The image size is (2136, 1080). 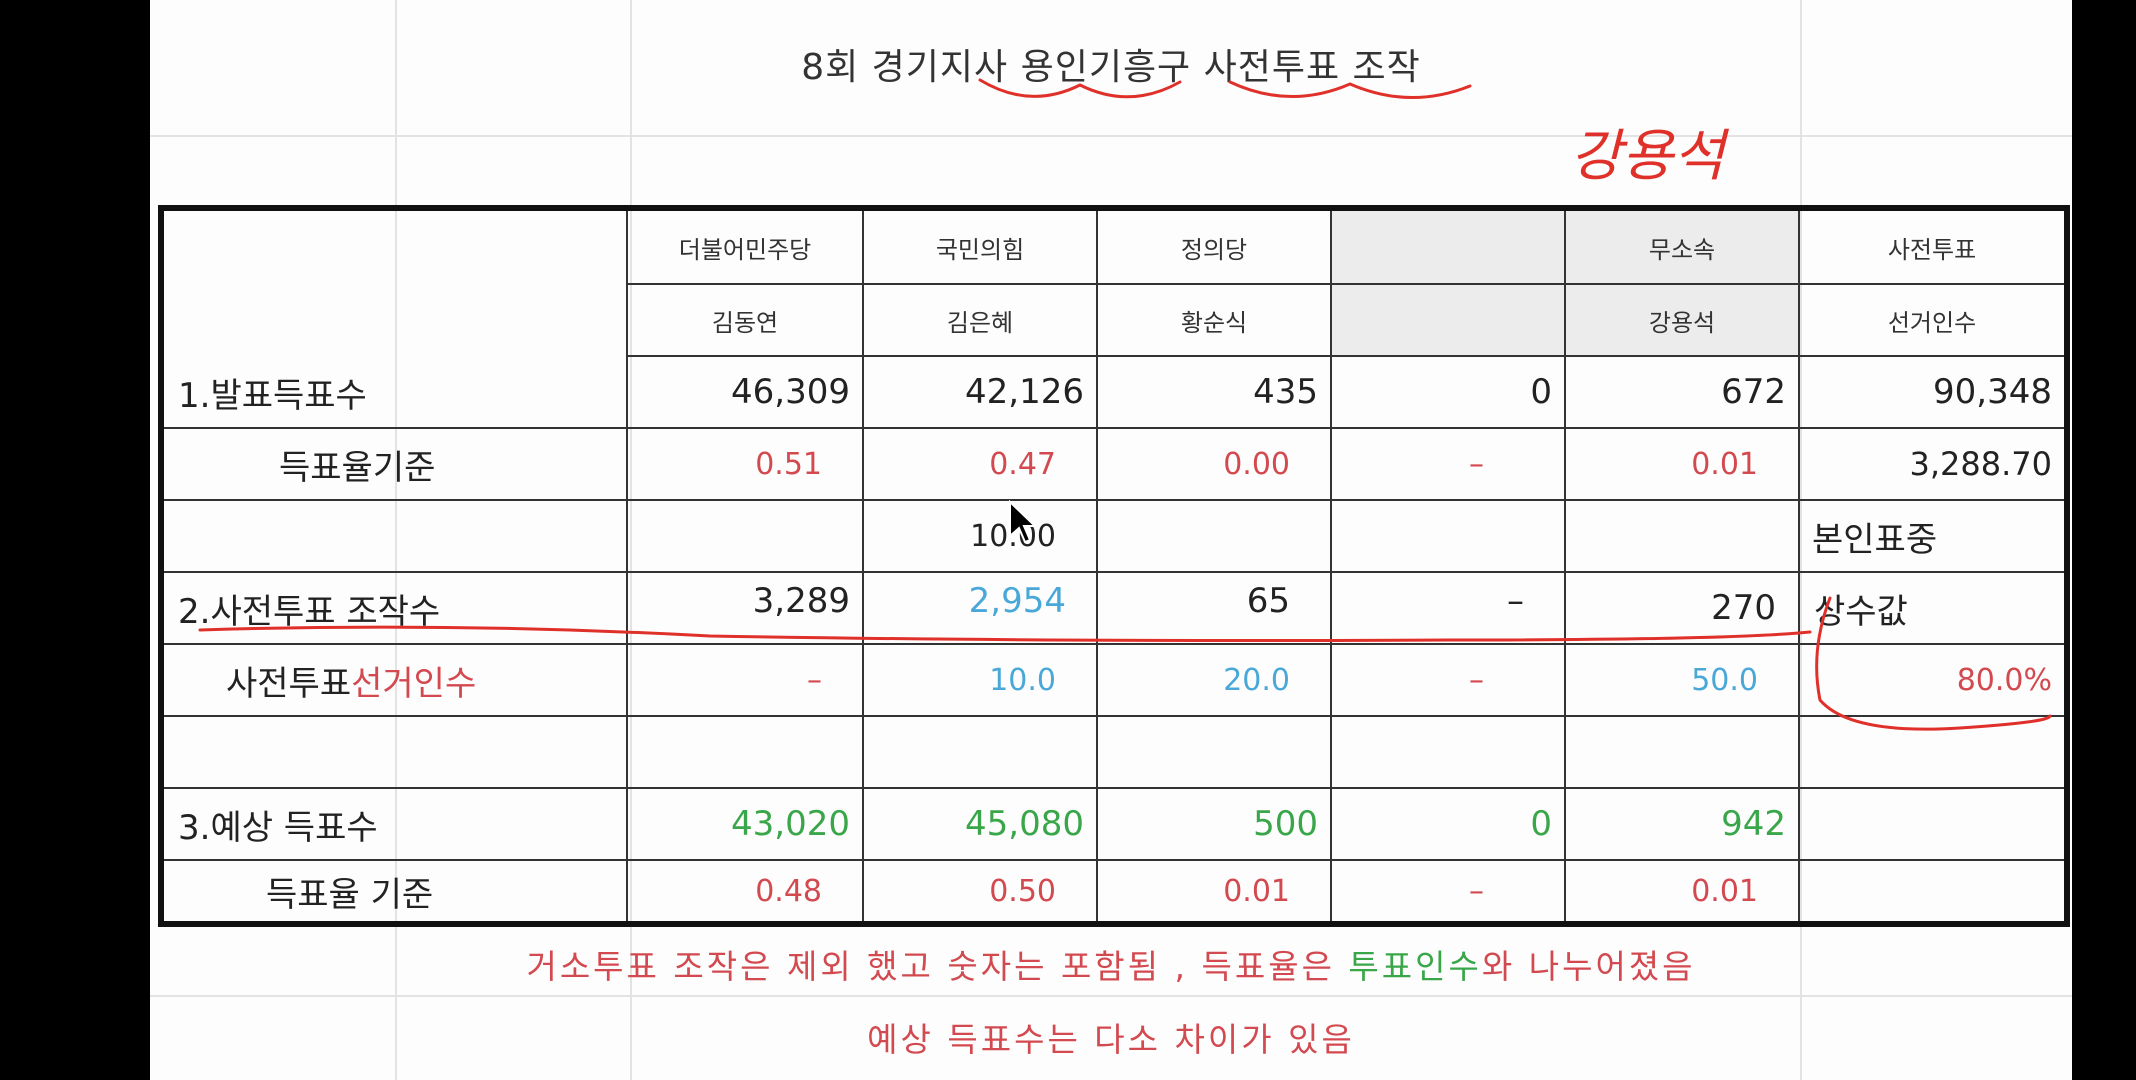 What do you see at coordinates (1023, 522) in the screenshot?
I see `mouse-pointer-icon` at bounding box center [1023, 522].